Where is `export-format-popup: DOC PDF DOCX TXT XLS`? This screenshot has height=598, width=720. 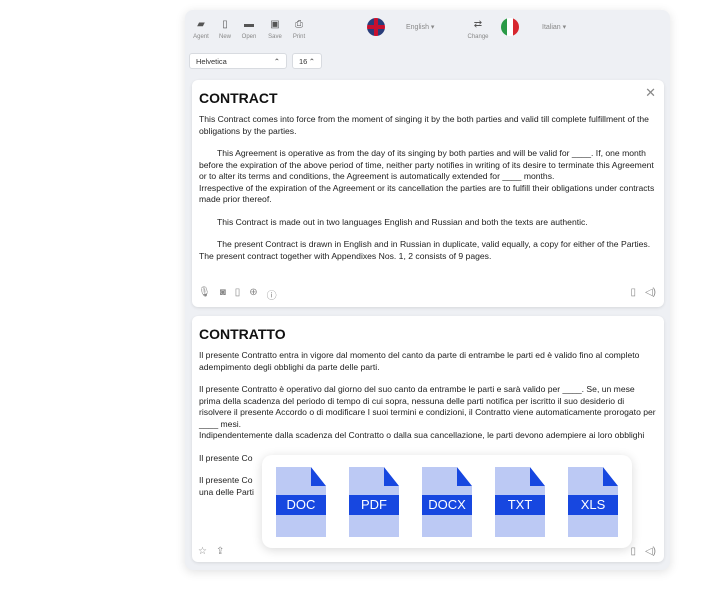
export-format-popup: DOC PDF DOCX TXT XLS is located at coordinates (447, 501).